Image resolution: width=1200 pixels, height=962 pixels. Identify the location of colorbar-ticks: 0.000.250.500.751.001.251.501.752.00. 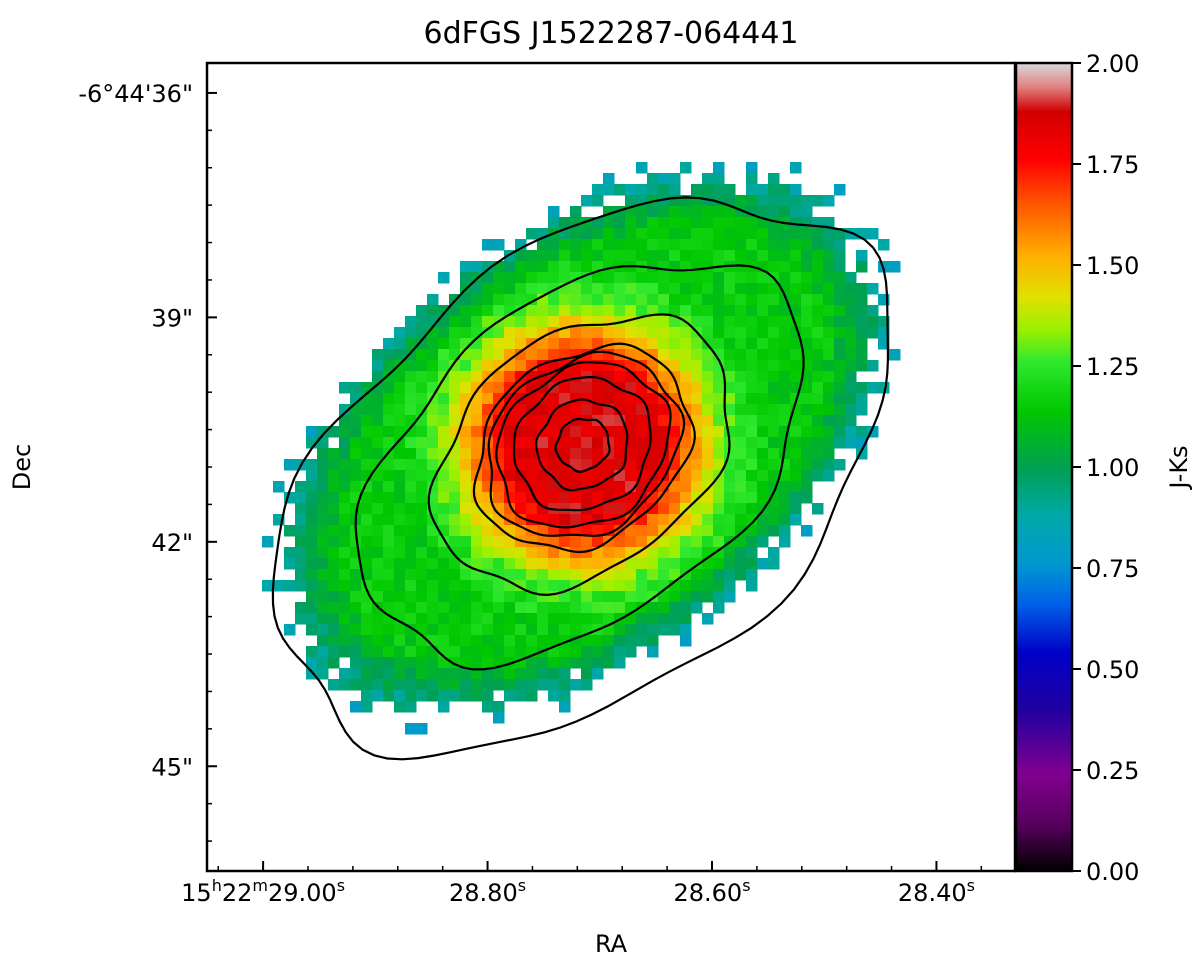
(1105, 468).